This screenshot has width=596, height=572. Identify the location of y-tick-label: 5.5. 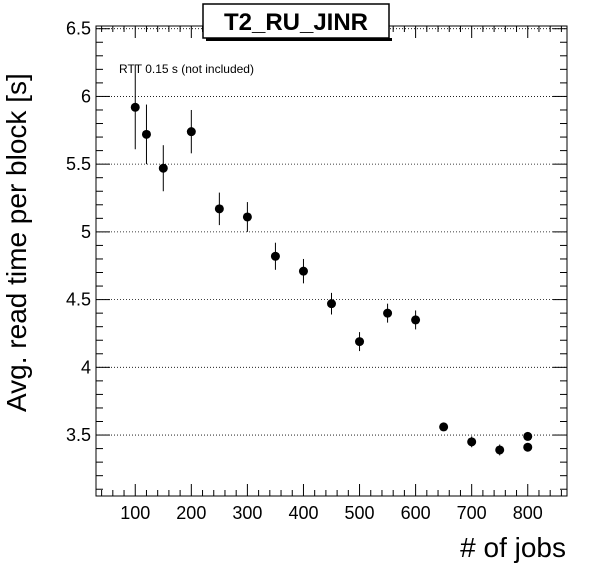
(78, 164).